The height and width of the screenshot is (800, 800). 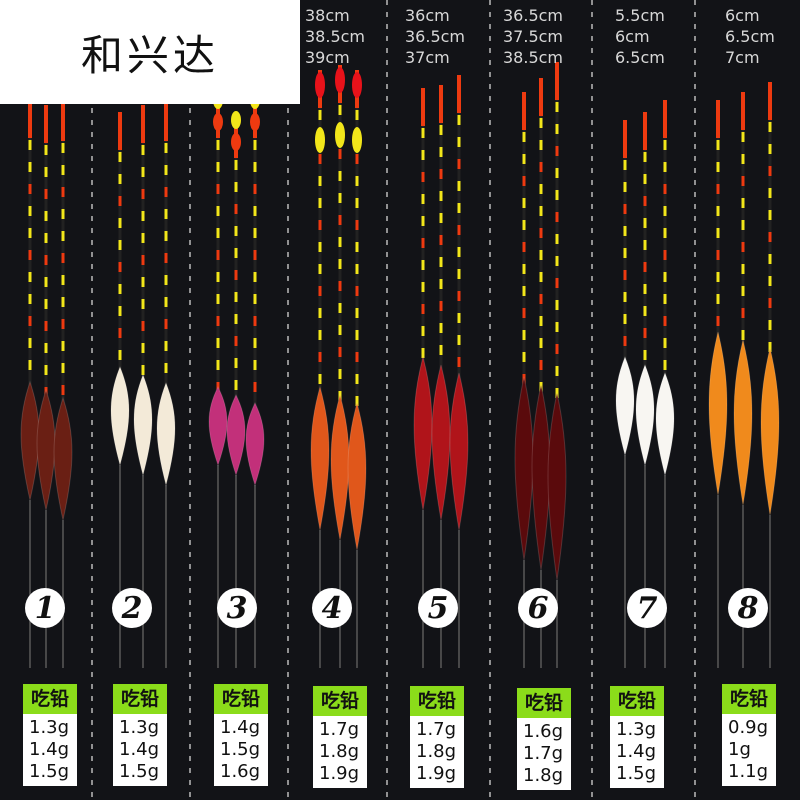 What do you see at coordinates (45, 608) in the screenshot?
I see `float-number-badge: 1` at bounding box center [45, 608].